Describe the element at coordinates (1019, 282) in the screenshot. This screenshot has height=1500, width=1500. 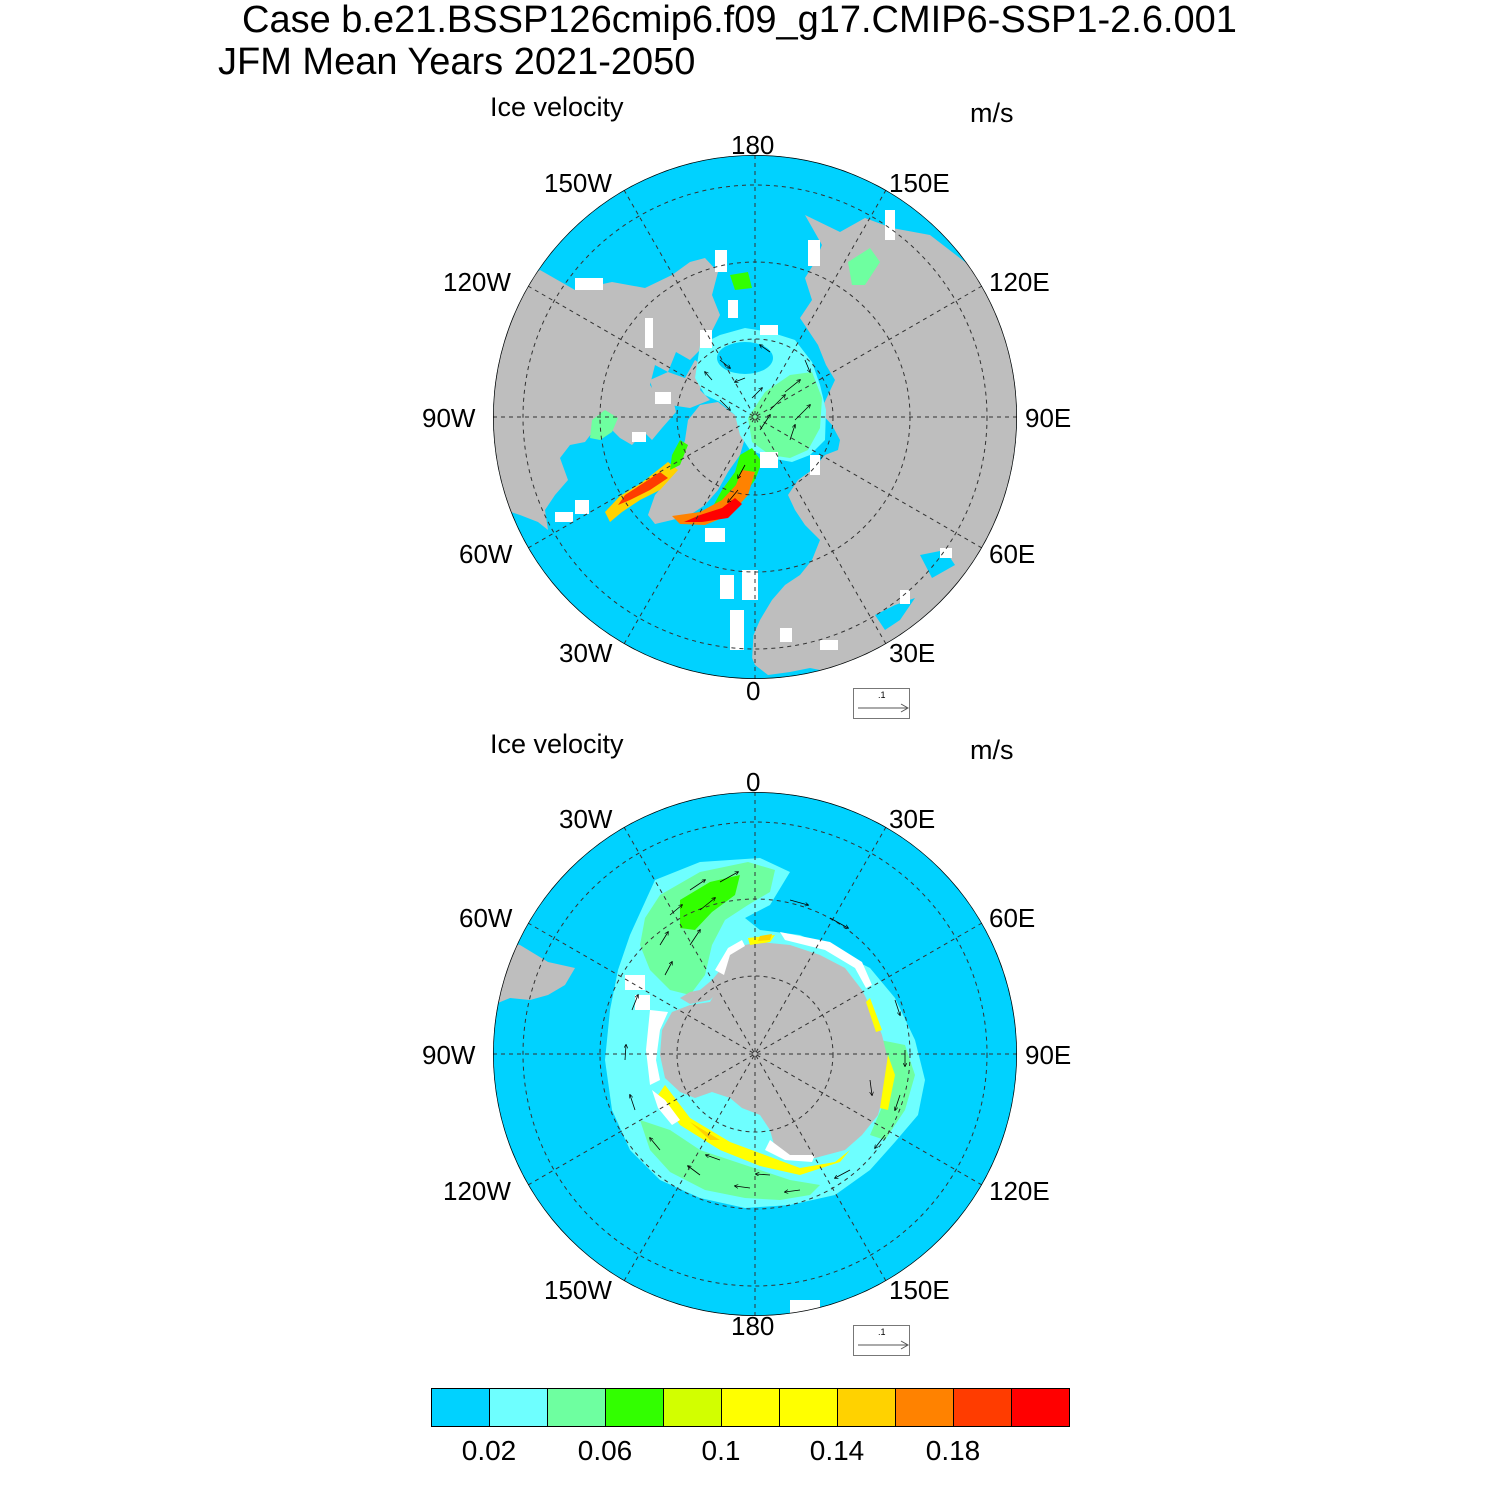
I see `north-lon-label-upper-right: 120E` at that location.